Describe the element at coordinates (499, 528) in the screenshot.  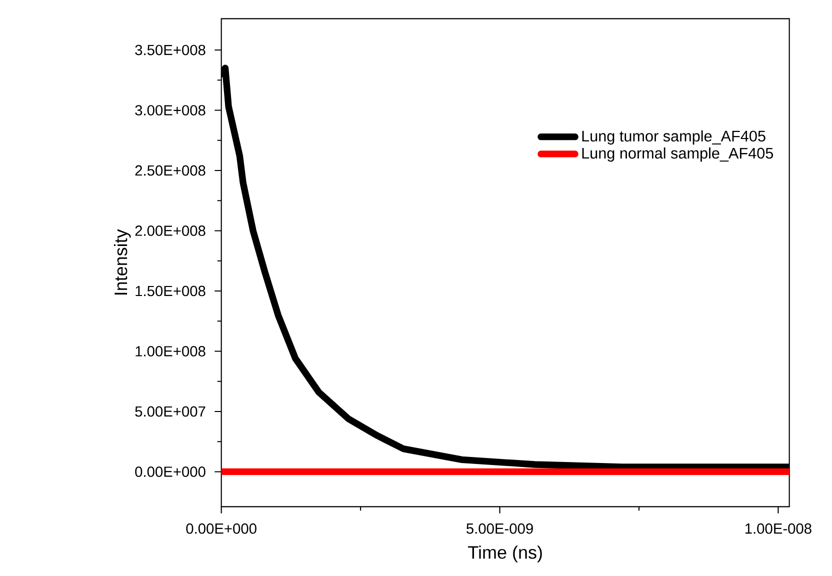
I see `x-tick-label: 5.00E-009` at that location.